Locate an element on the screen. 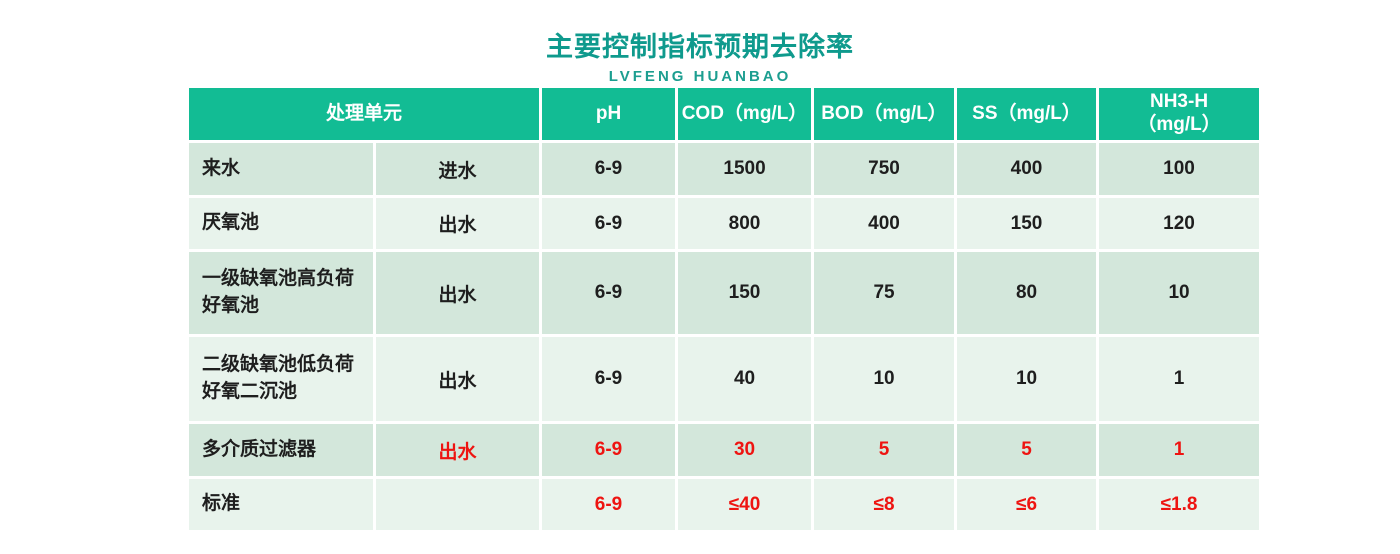 This screenshot has height=554, width=1400. unit-cell: 厌氧池 is located at coordinates (281, 223).